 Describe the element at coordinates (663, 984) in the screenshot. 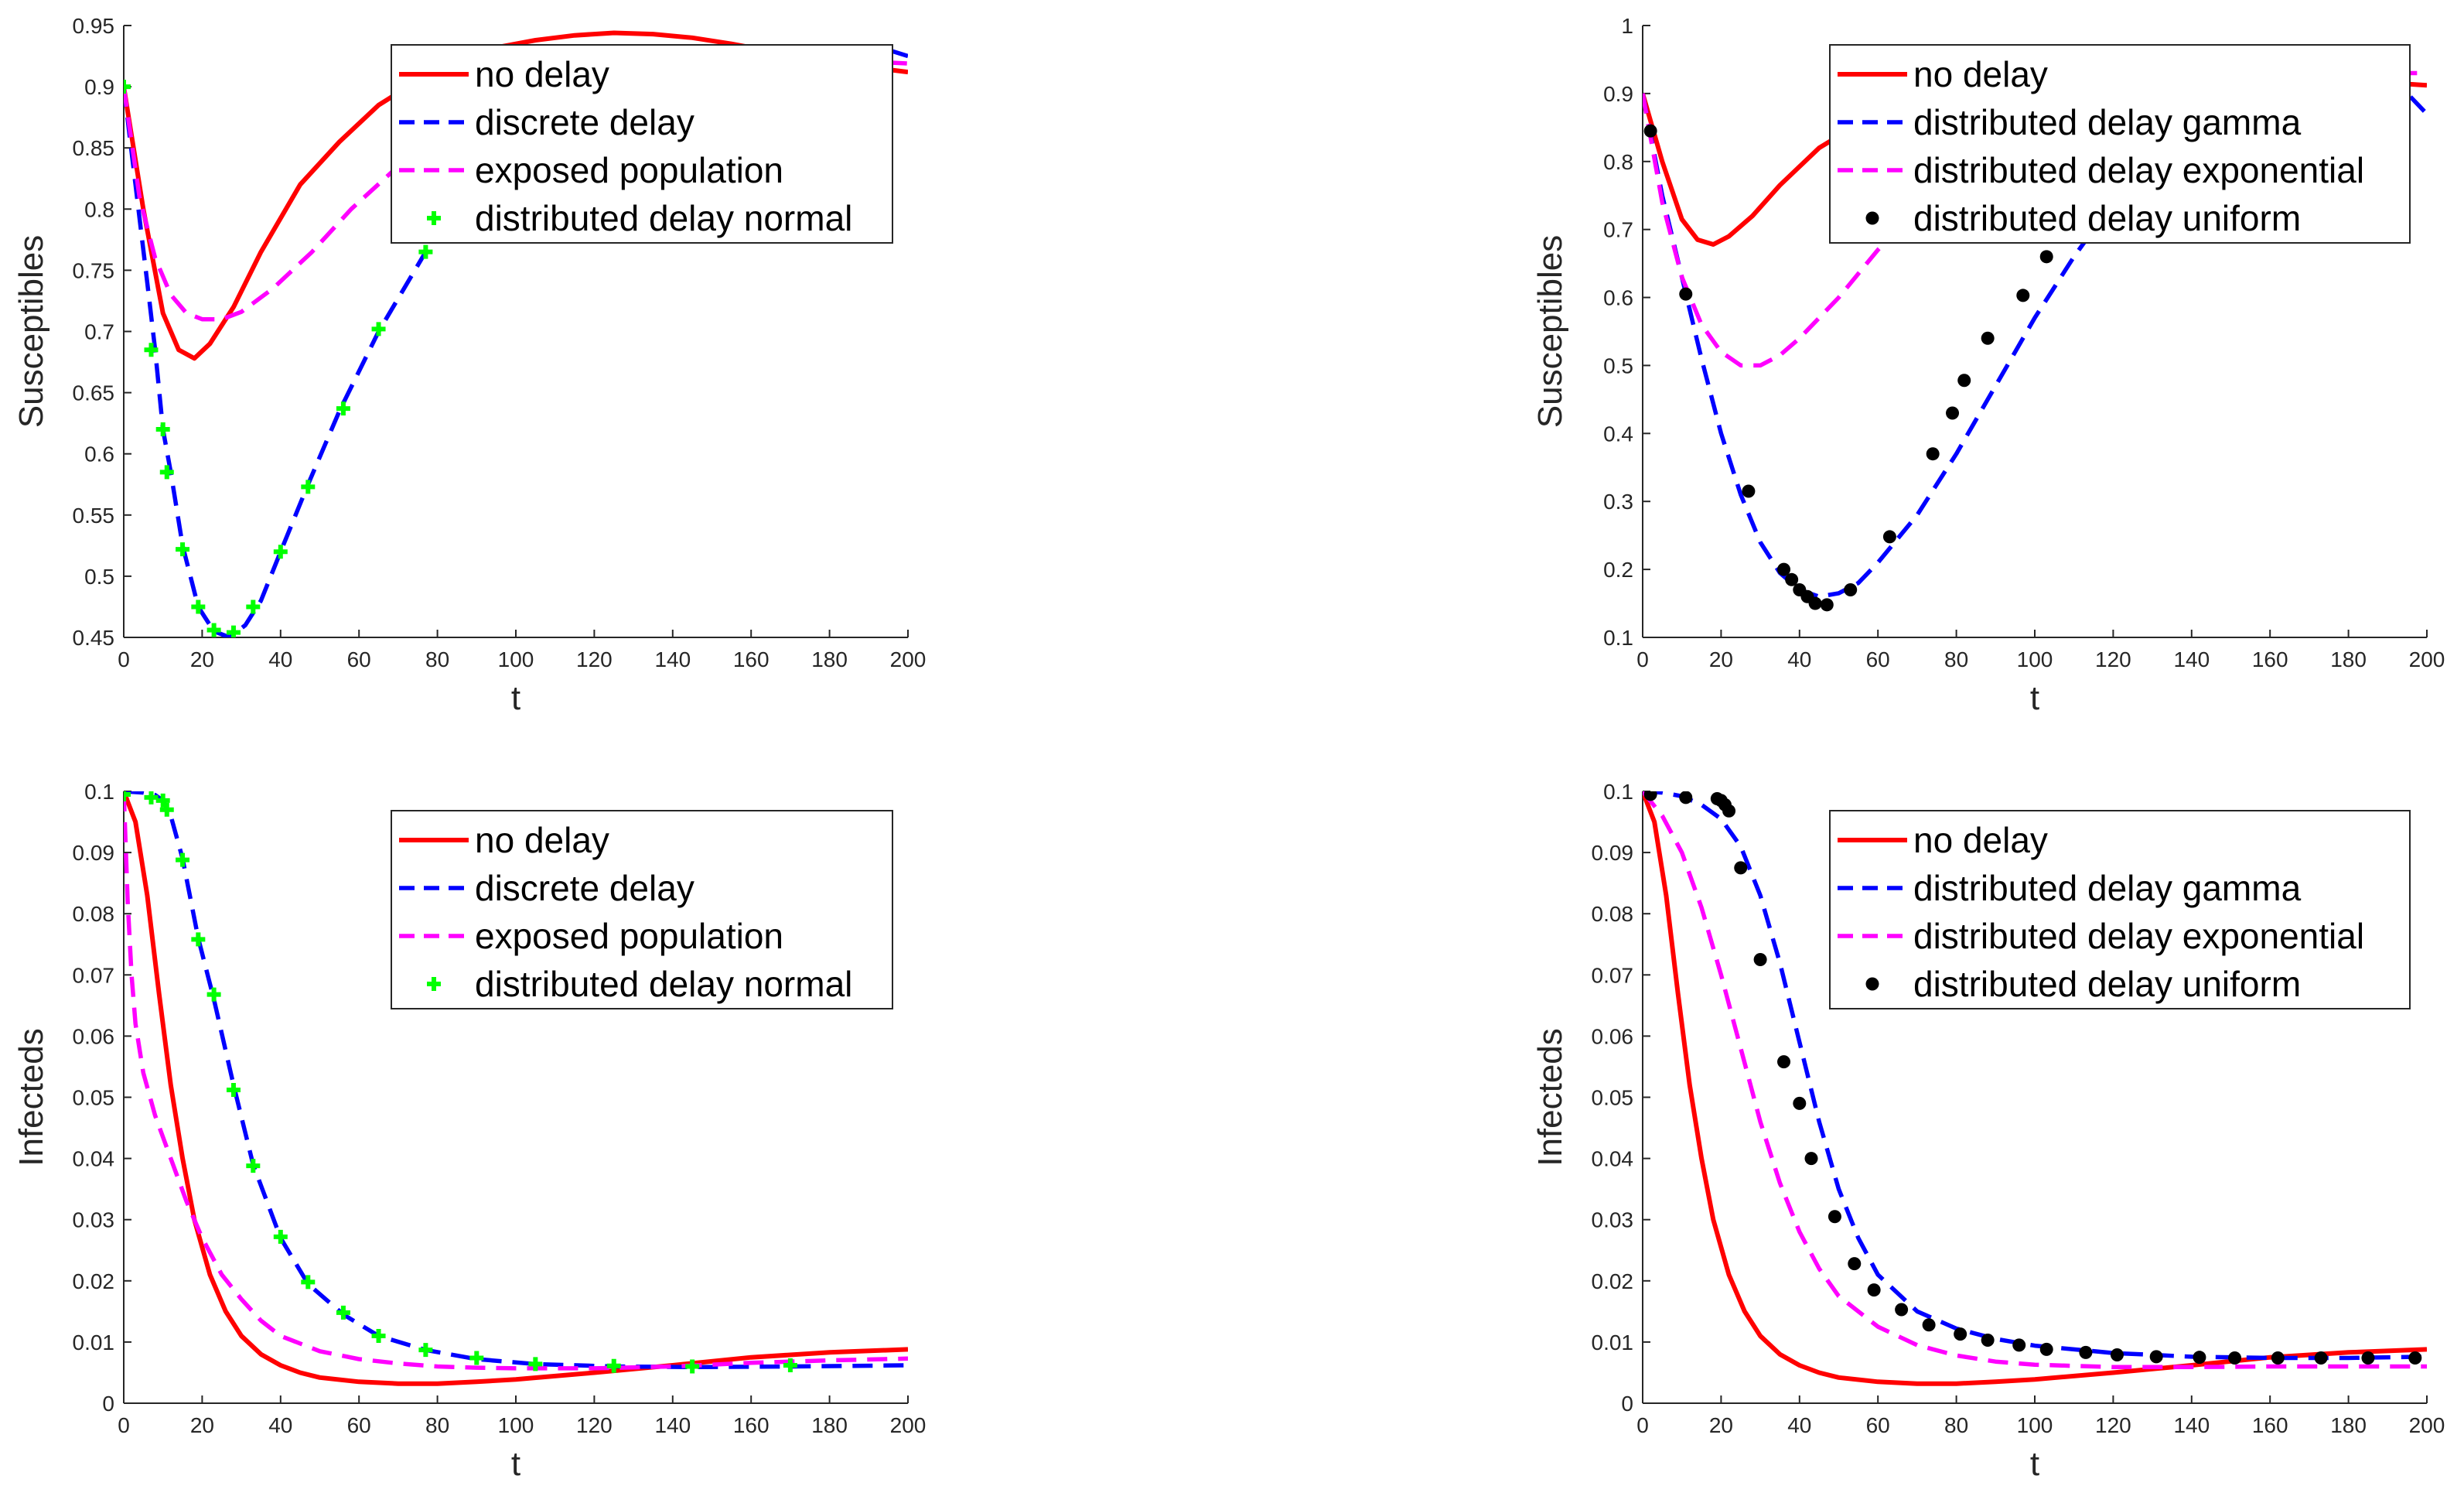

I see `legend-label: distributed delay normal` at that location.